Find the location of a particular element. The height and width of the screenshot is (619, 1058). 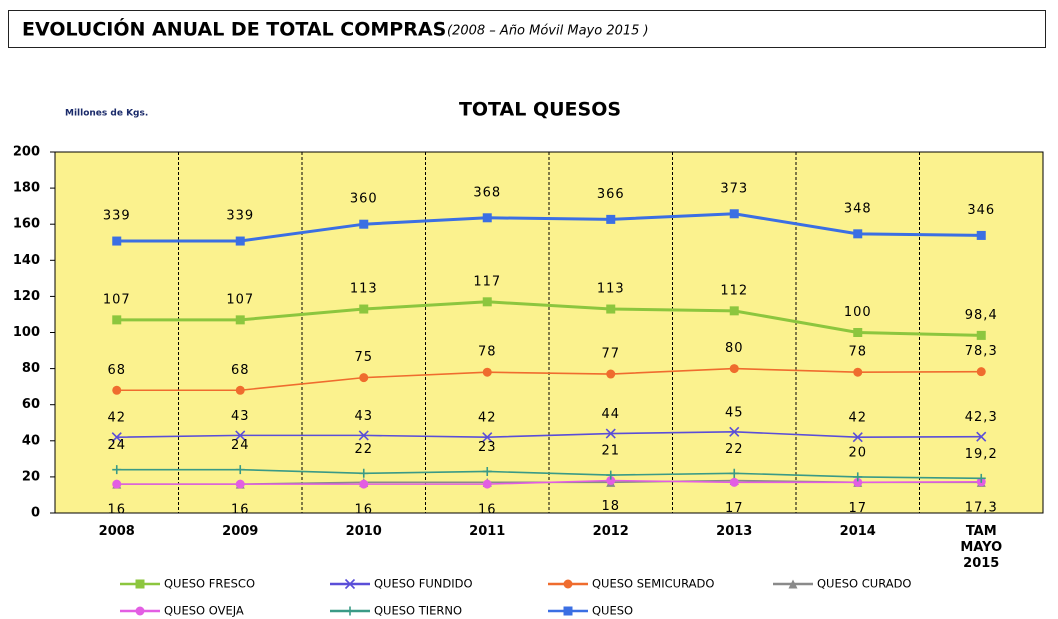

y-tick-label: 160 is located at coordinates (26, 224).